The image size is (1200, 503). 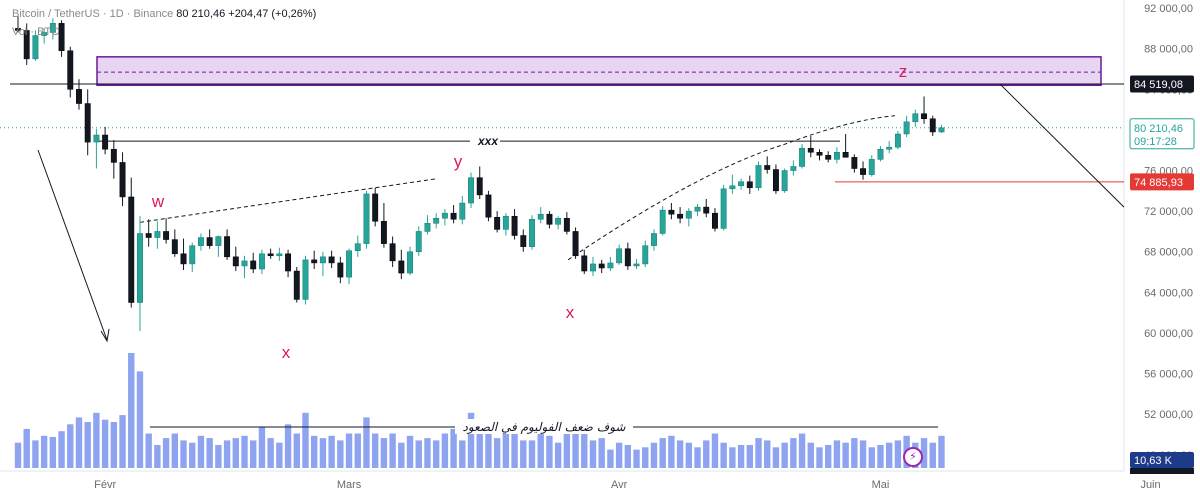 What do you see at coordinates (105, 485) in the screenshot?
I see `x-tick-label: Févr` at bounding box center [105, 485].